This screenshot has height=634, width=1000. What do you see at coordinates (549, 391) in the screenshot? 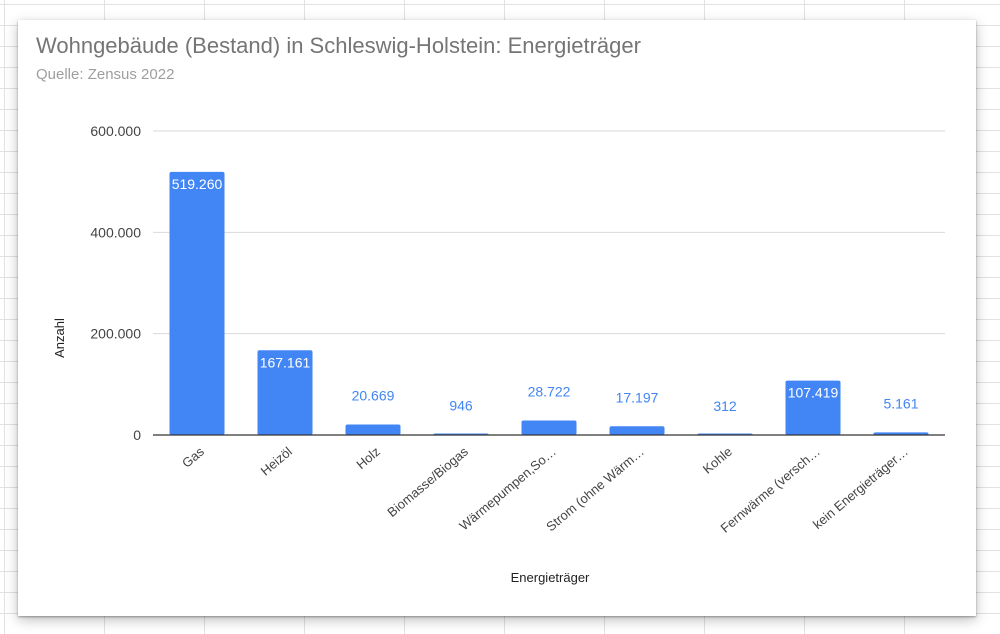
I see `data-label: 28.722` at bounding box center [549, 391].